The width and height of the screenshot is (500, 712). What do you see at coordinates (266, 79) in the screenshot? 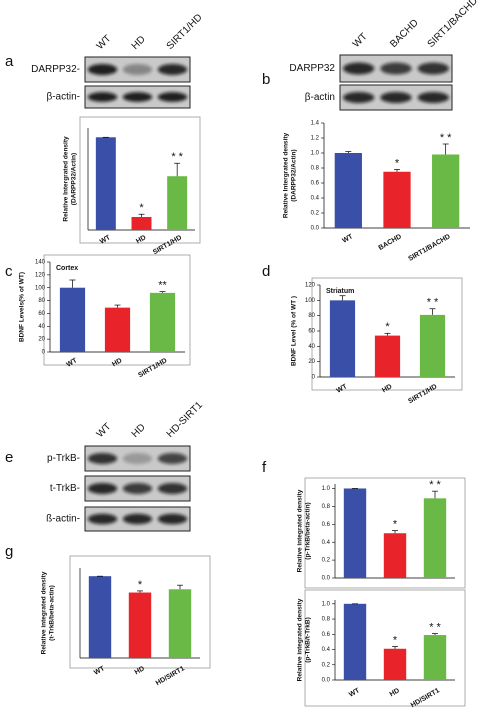
I see `panel-label: b` at bounding box center [266, 79].